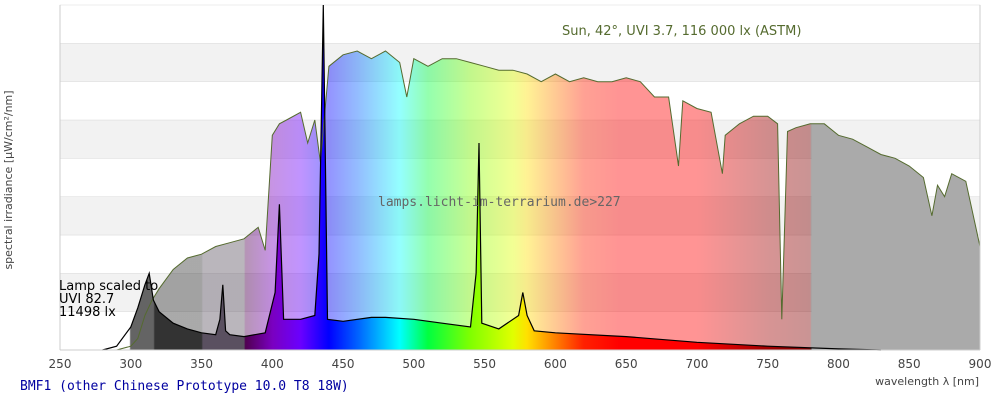 Image resolution: width=1000 pixels, height=400 pixels. I want to click on x-tick-label: 300, so click(130, 364).